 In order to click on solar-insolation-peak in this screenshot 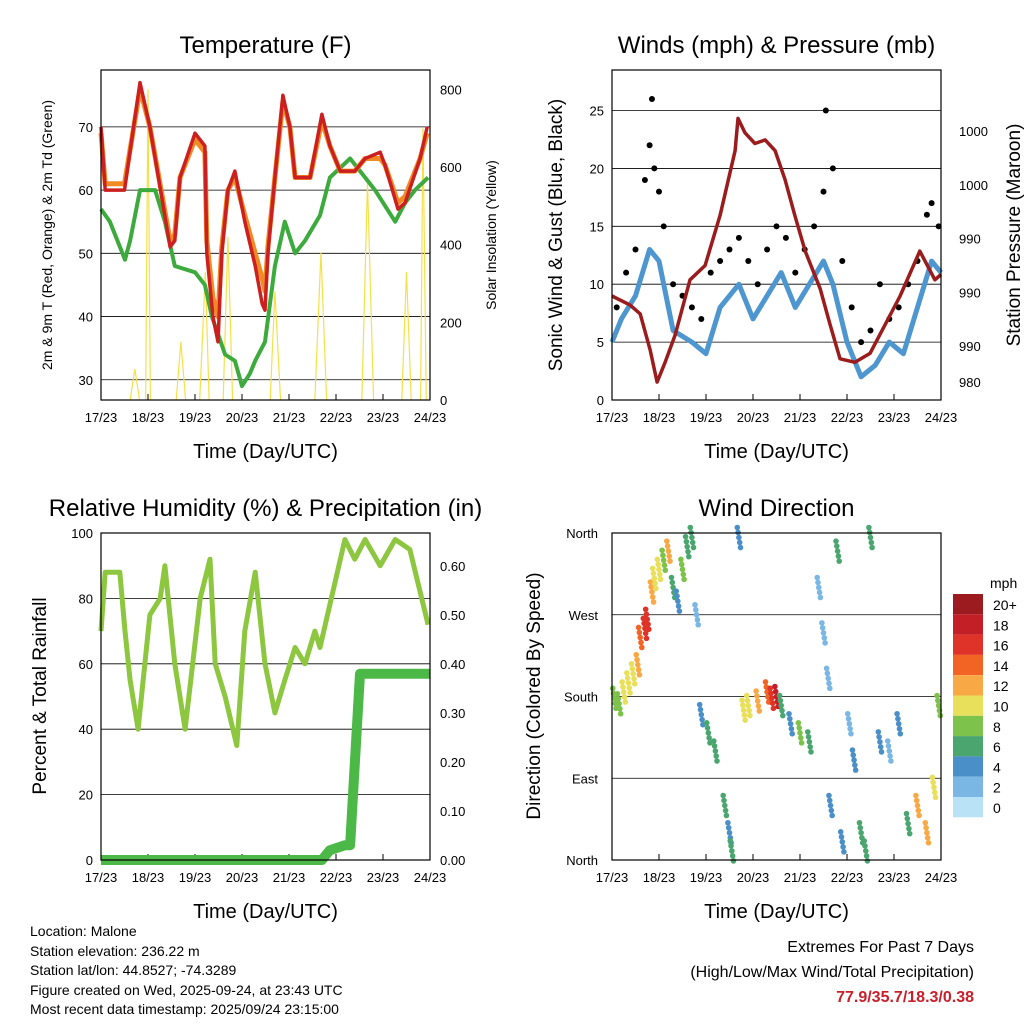, I will do `click(135, 384)`.